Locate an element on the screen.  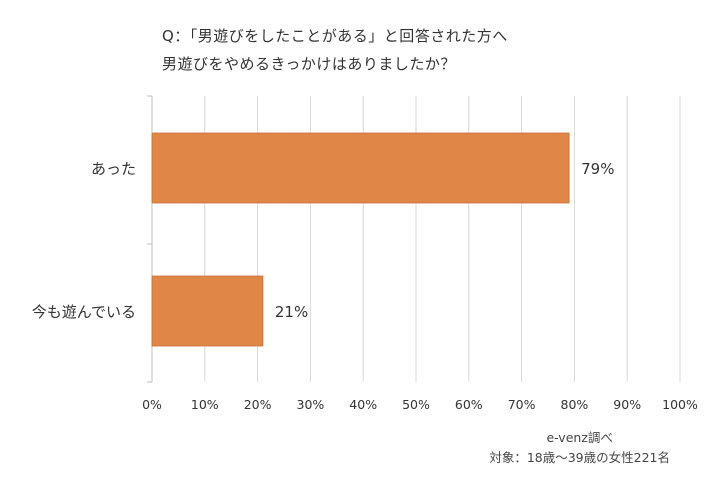
bar-value-label: 79% is located at coordinates (597, 169).